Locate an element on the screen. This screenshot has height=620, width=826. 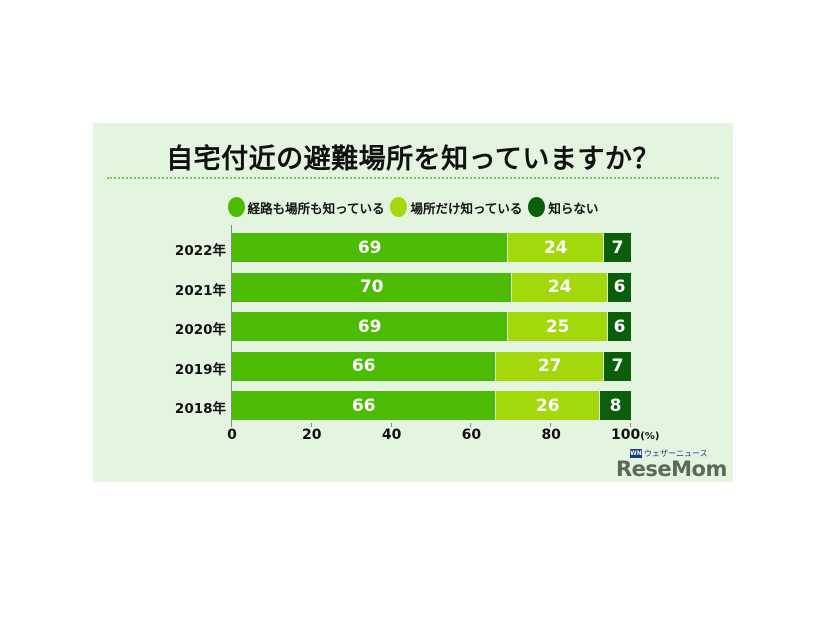
legend-label: 場所だけ知っている is located at coordinates (466, 208).